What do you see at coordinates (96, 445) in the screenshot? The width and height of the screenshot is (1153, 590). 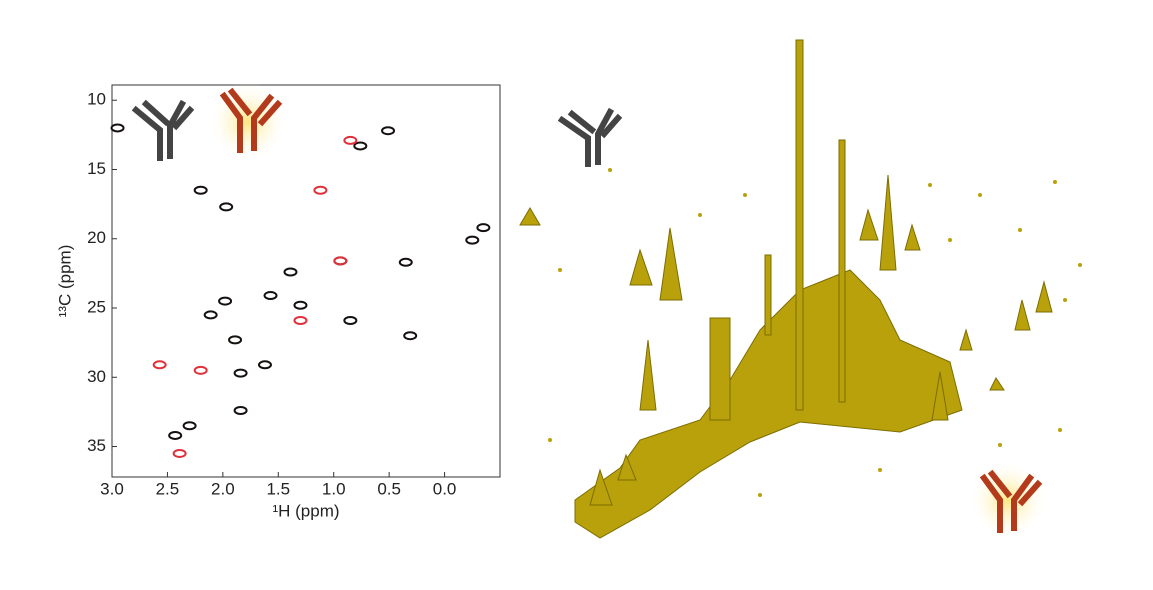 I see `y-tick-label: 35` at bounding box center [96, 445].